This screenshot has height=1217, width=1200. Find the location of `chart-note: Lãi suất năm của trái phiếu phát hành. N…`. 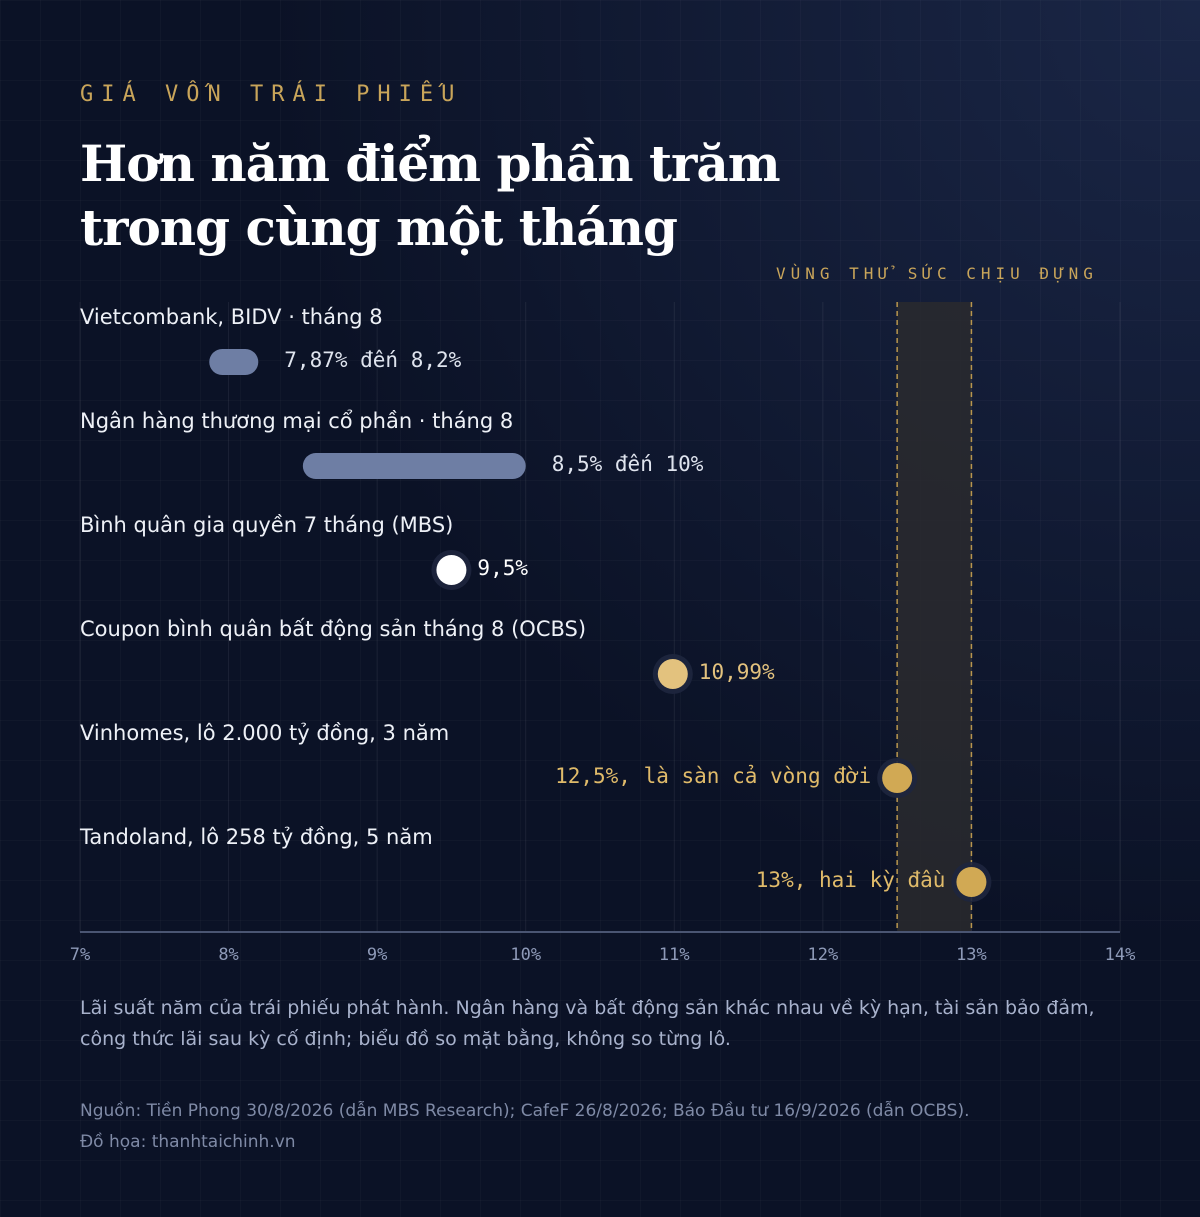

chart-note: Lãi suất năm của trái phiếu phát hành. N… is located at coordinates (587, 1023).